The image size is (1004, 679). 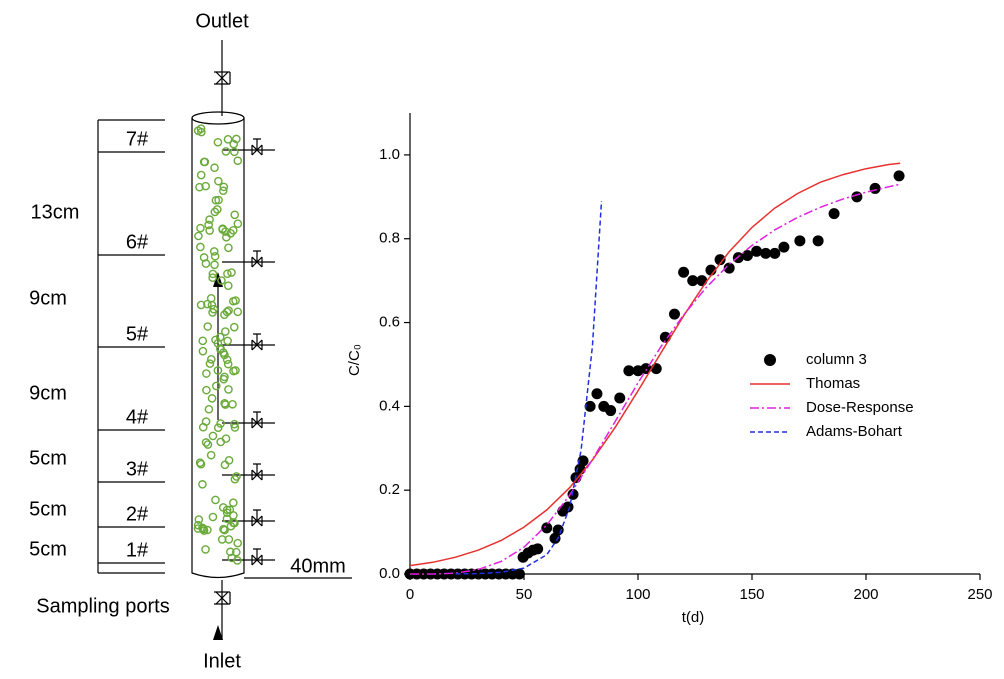 What do you see at coordinates (222, 661) in the screenshot?
I see `inlet-label: Inlet` at bounding box center [222, 661].